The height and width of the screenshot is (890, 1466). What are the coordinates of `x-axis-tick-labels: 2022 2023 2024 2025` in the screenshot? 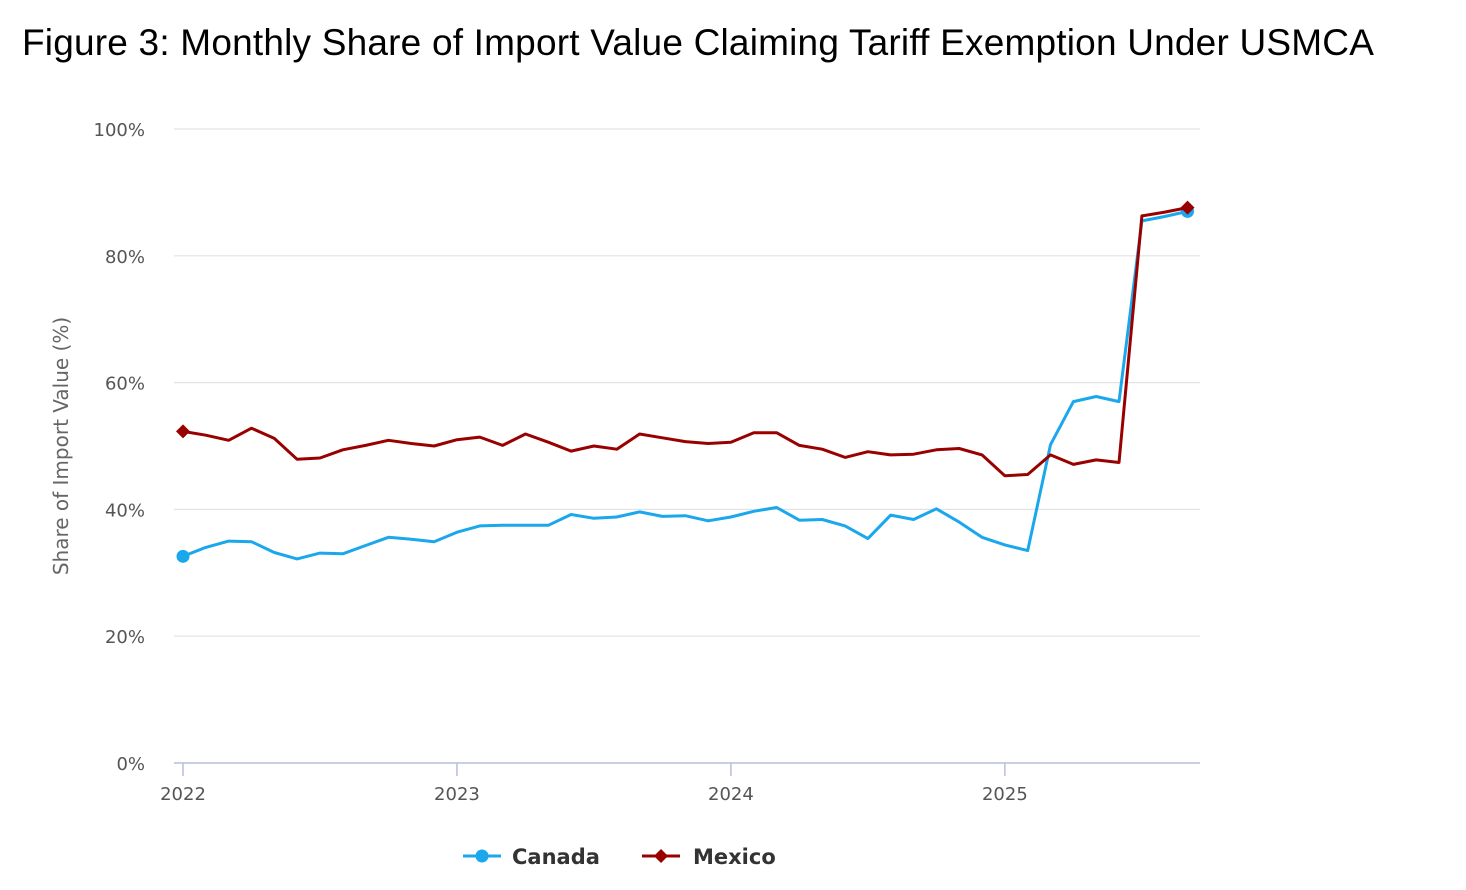 It's located at (594, 784).